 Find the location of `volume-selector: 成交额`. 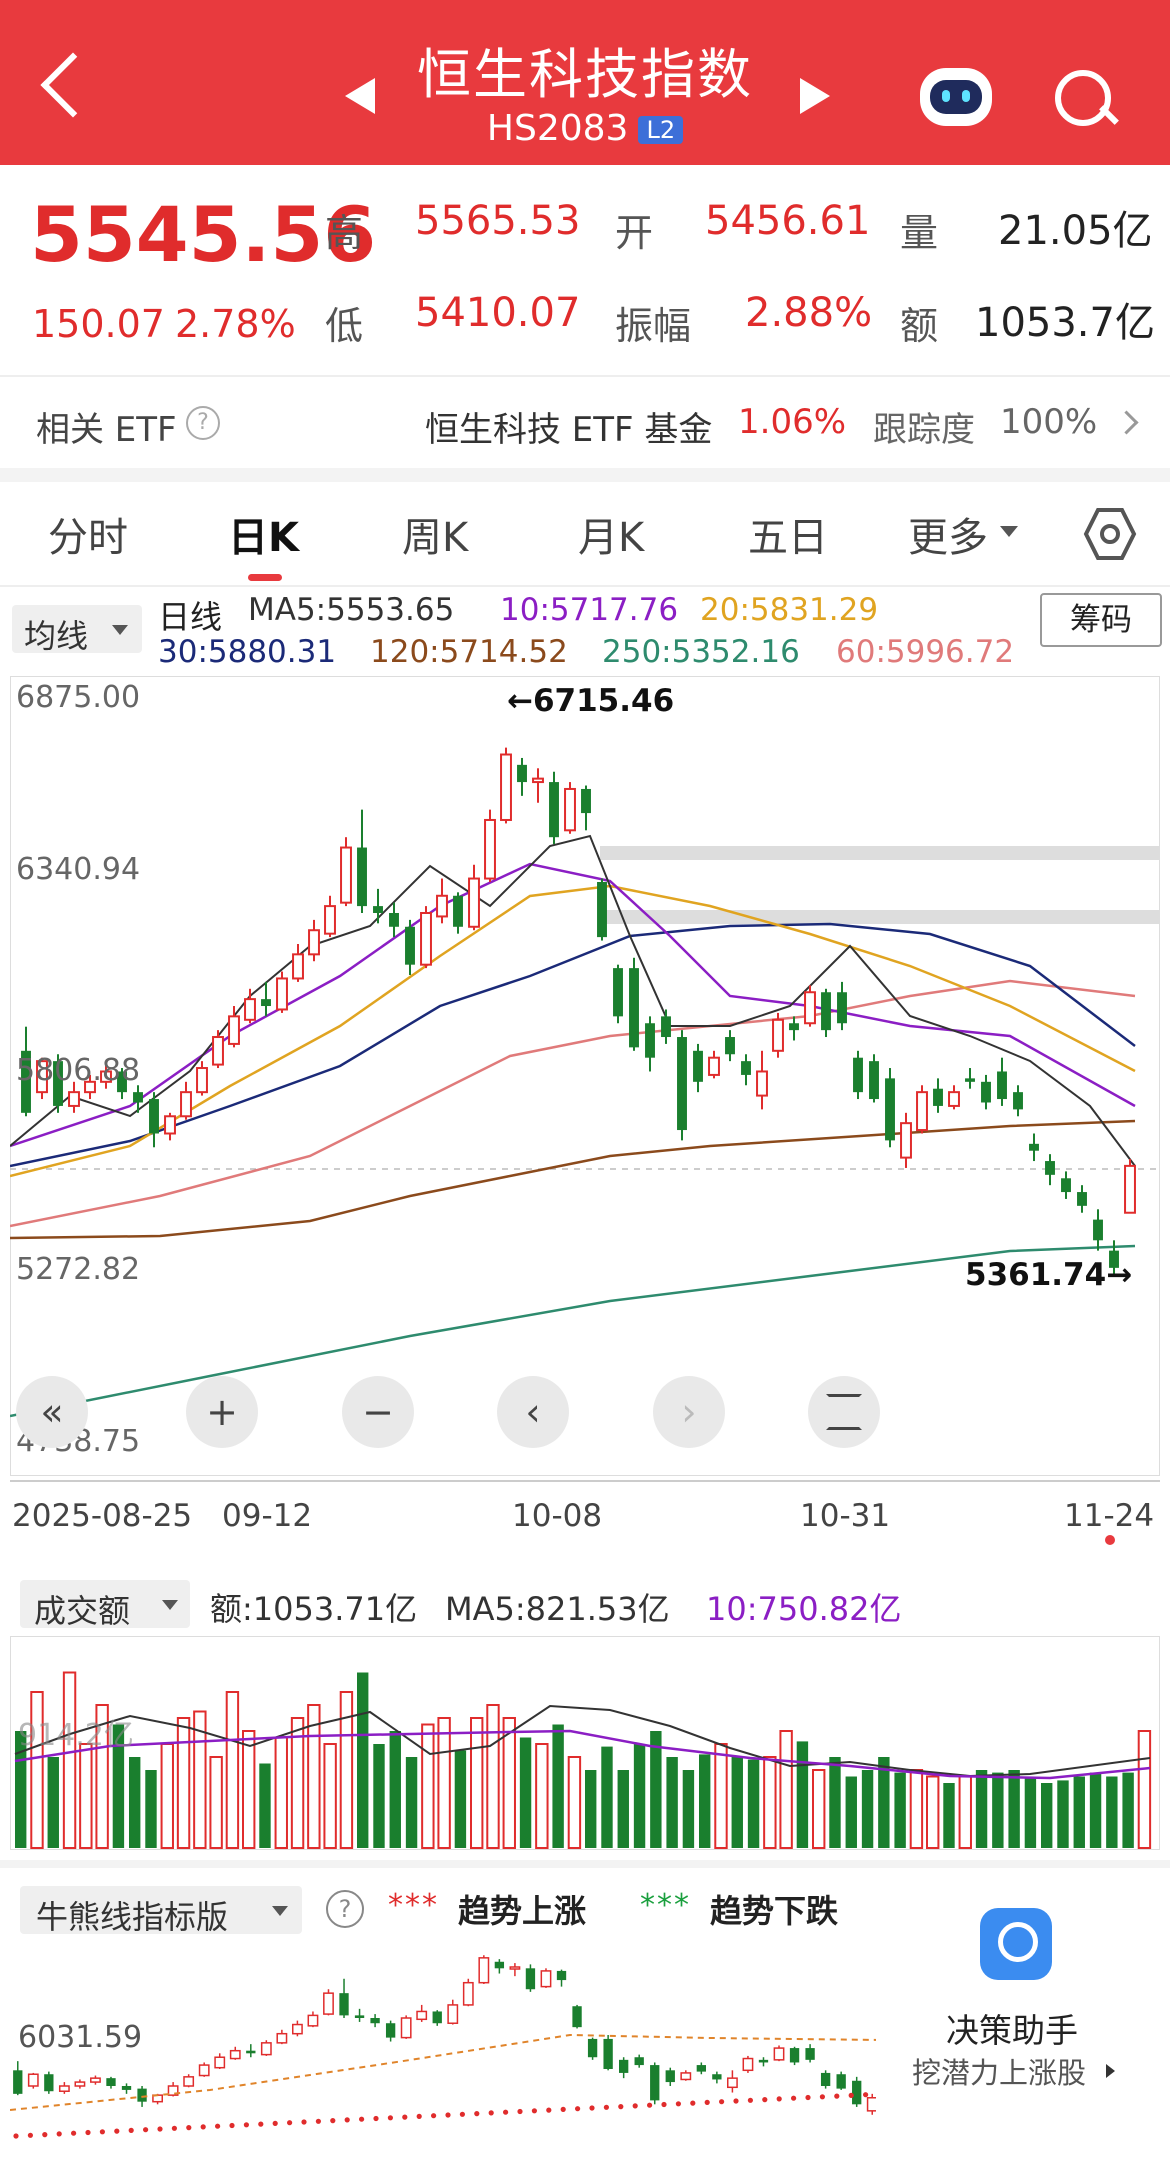

volume-selector: 成交额 is located at coordinates (105, 1605).